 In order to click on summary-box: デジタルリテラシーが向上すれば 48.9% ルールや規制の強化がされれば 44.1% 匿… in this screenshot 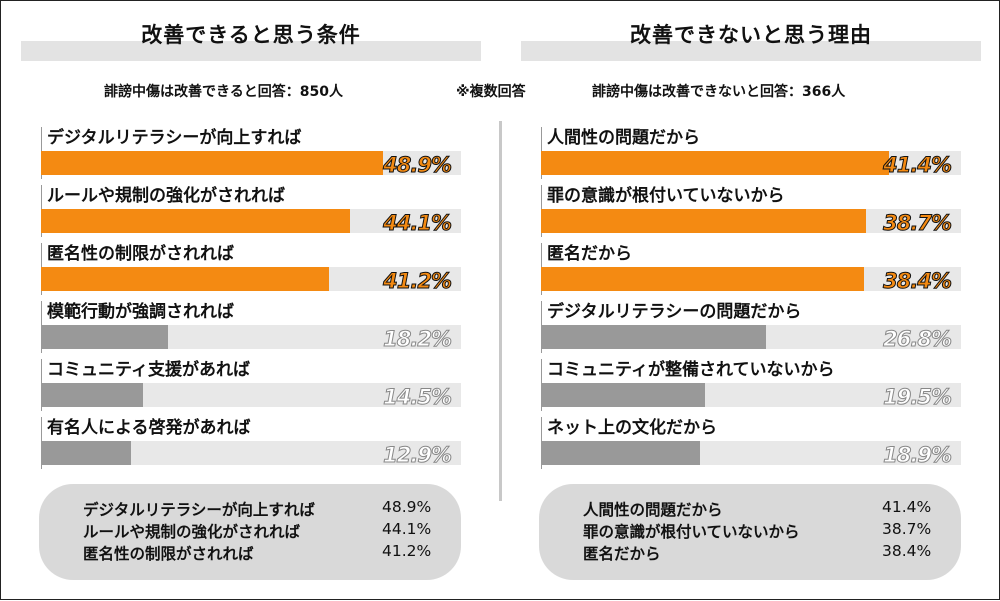, I will do `click(250, 532)`.